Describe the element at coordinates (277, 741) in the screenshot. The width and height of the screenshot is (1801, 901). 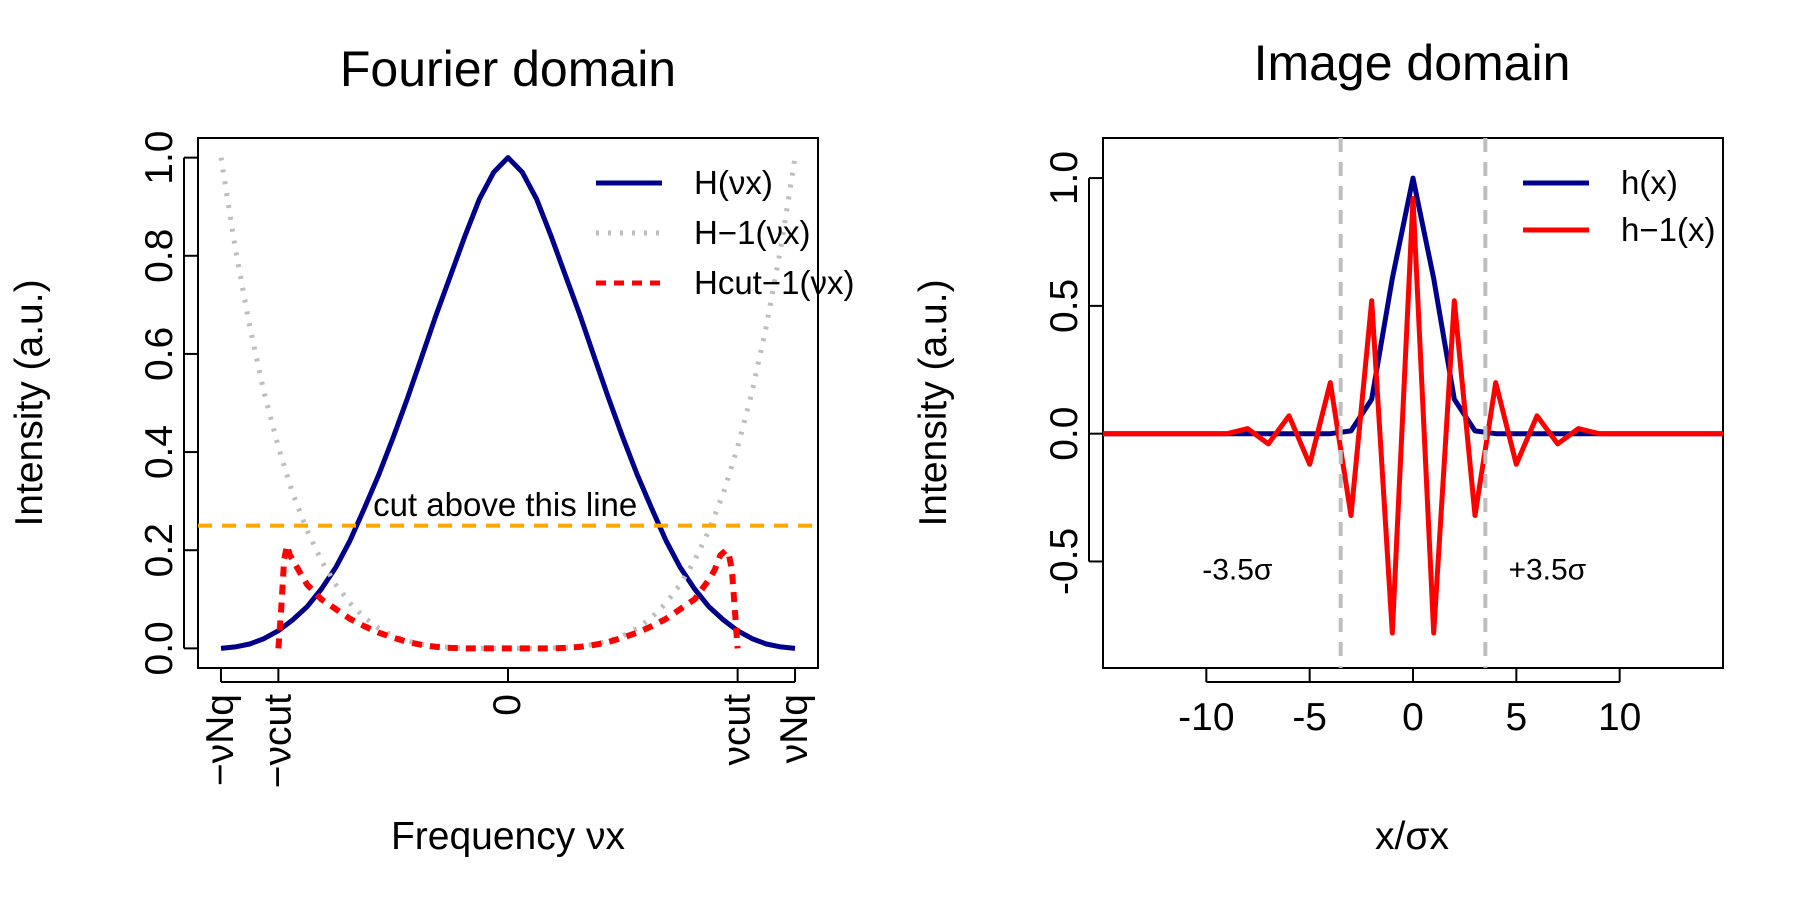
I see `fourier-xtick-label: −νcut` at that location.